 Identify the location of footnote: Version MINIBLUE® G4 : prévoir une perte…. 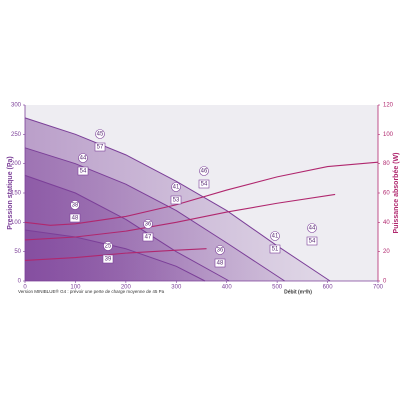
(91, 291).